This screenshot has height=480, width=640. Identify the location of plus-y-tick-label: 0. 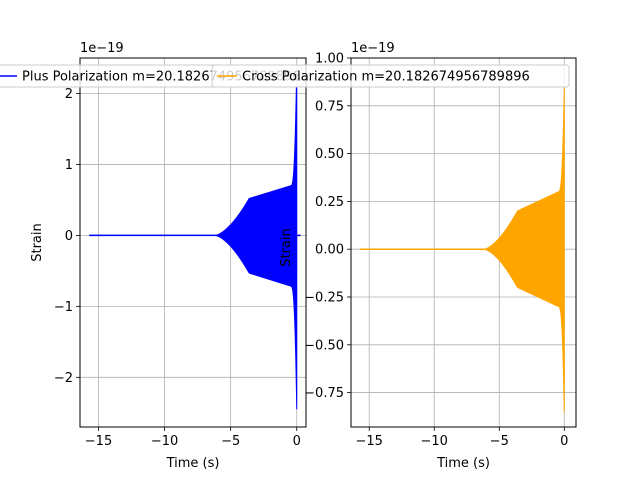
(69, 236).